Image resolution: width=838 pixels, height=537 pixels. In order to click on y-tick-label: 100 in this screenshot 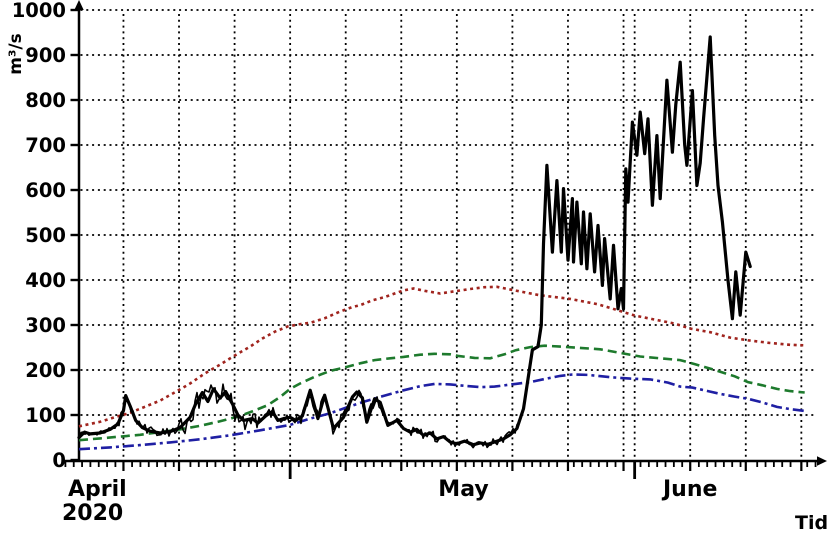, I will do `click(45, 415)`.